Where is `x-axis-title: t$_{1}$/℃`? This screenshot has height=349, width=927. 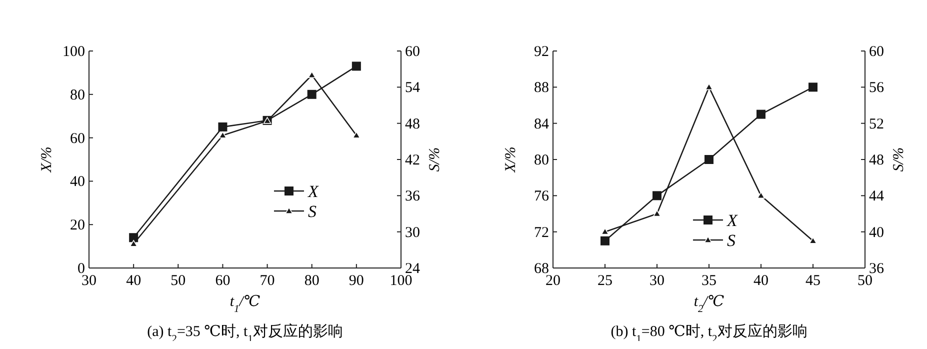
x-axis-title: t$_{1}$/℃ is located at coordinates (245, 304).